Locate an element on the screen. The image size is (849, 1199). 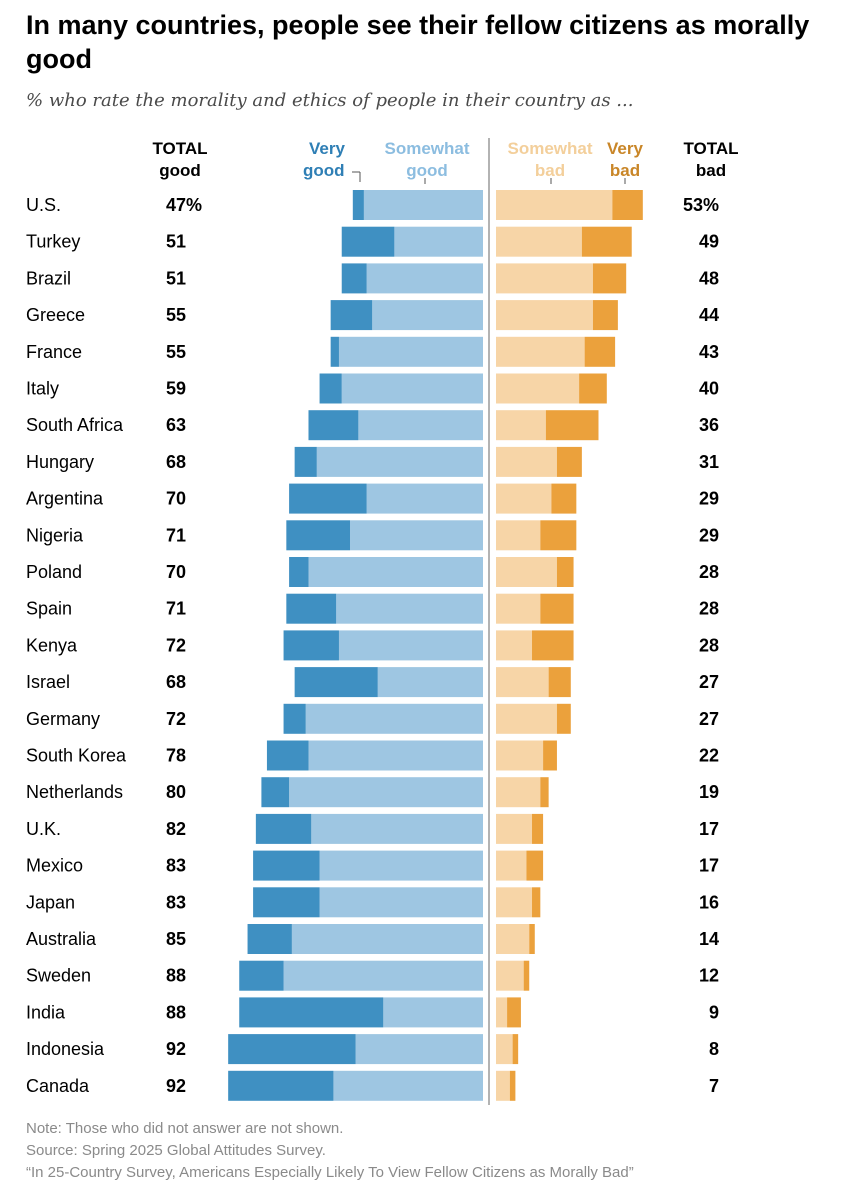
country-label: France is located at coordinates (54, 352).